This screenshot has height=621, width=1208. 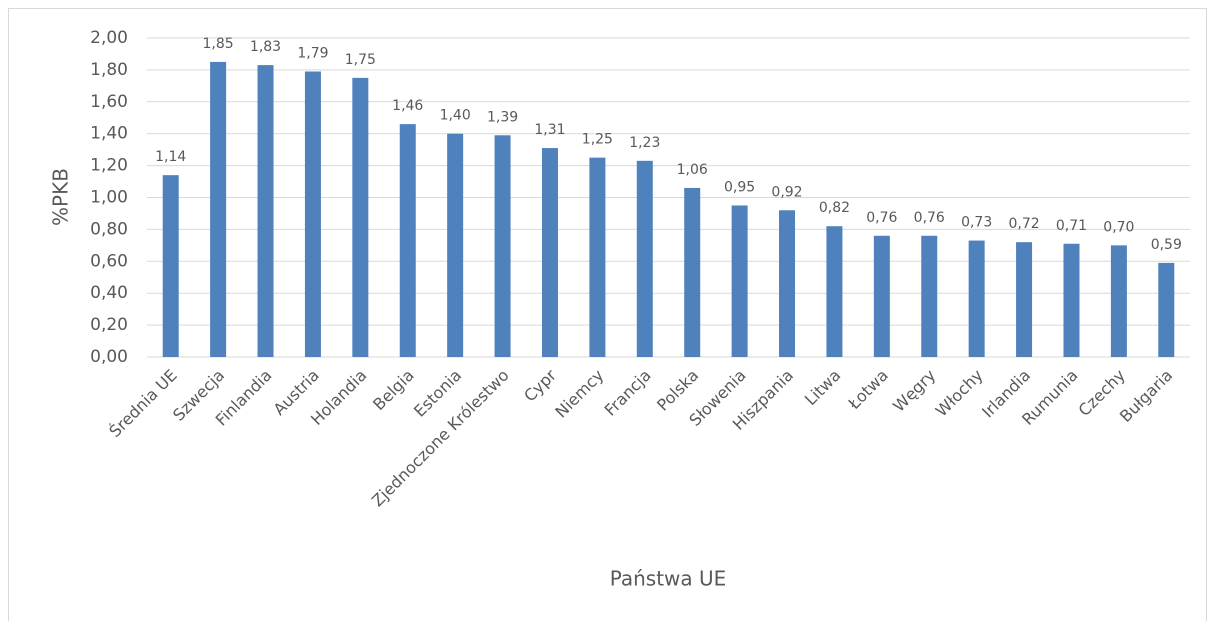 I want to click on value-label: 0,92, so click(x=786, y=192).